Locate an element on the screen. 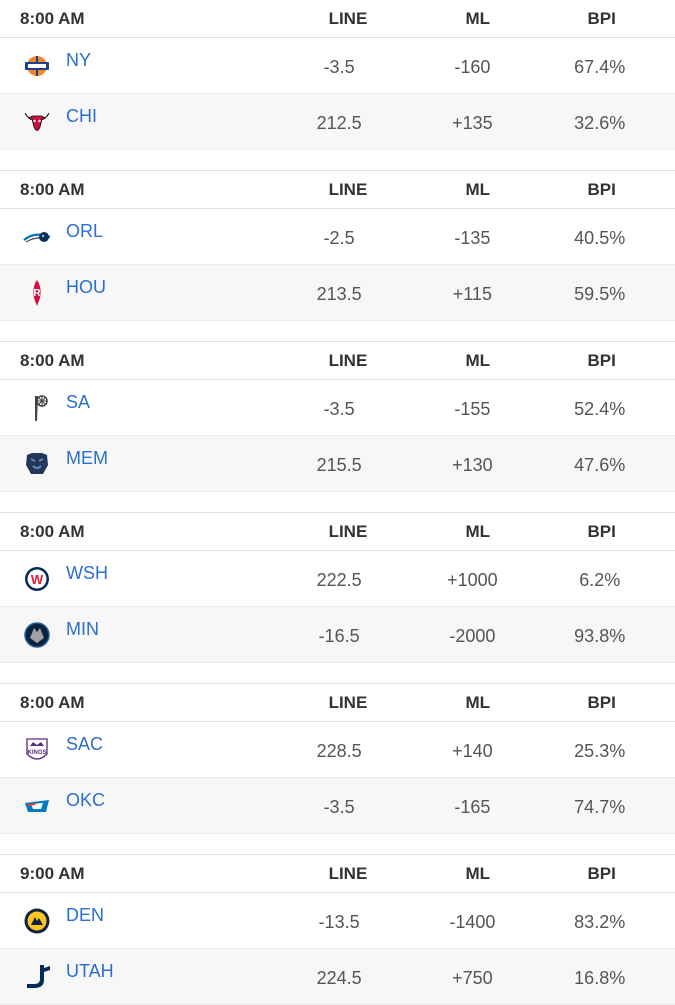  team-cell: CHI is located at coordinates (129, 121).